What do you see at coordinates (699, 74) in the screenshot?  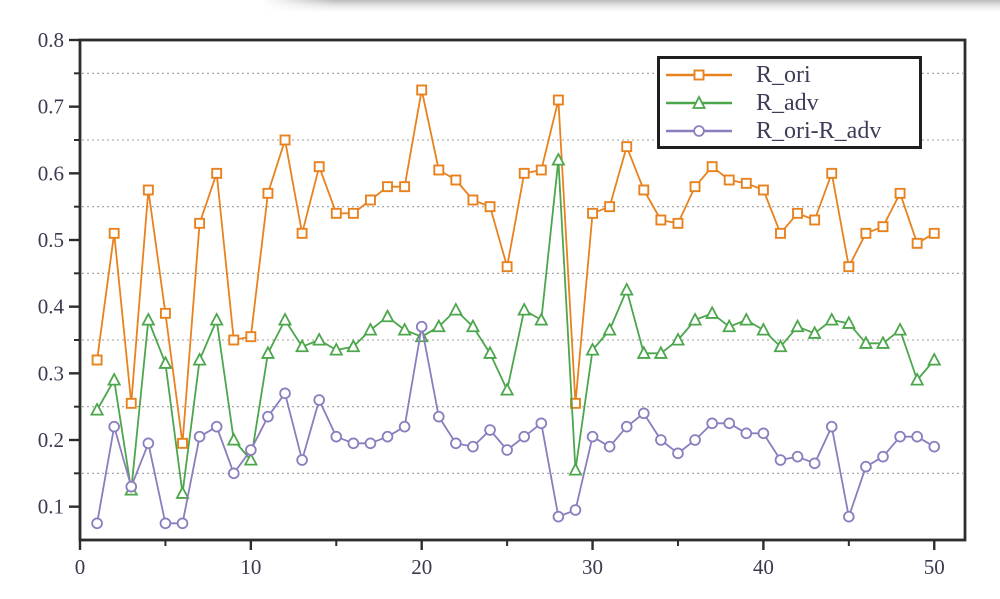 I see `legend-swatch-square-icon` at bounding box center [699, 74].